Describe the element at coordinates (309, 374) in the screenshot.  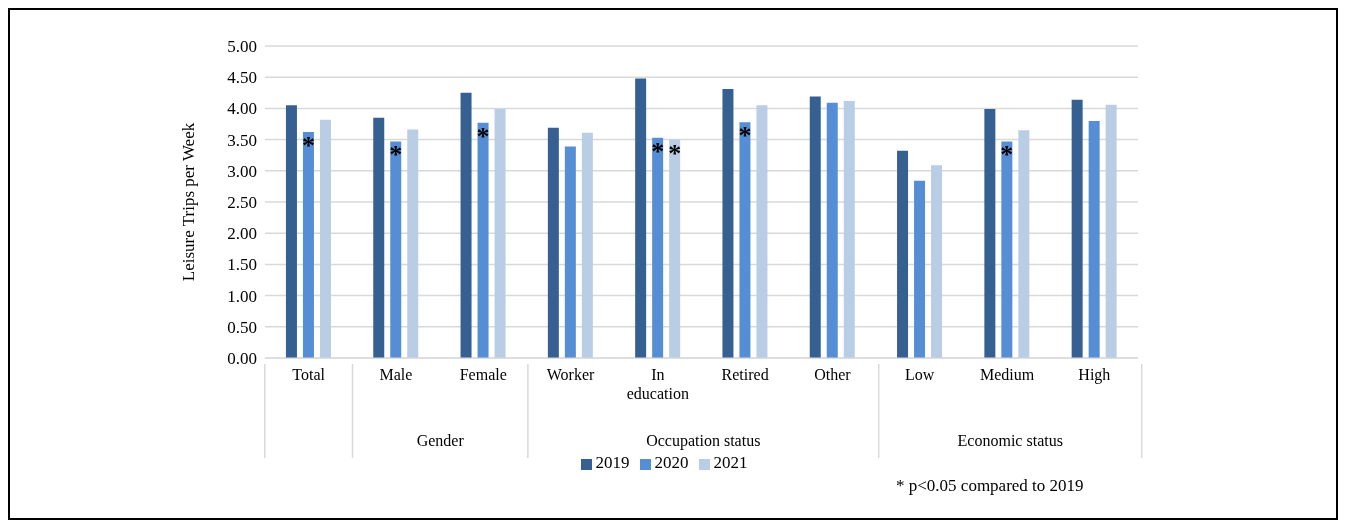
I see `x-tick-label: Total` at that location.